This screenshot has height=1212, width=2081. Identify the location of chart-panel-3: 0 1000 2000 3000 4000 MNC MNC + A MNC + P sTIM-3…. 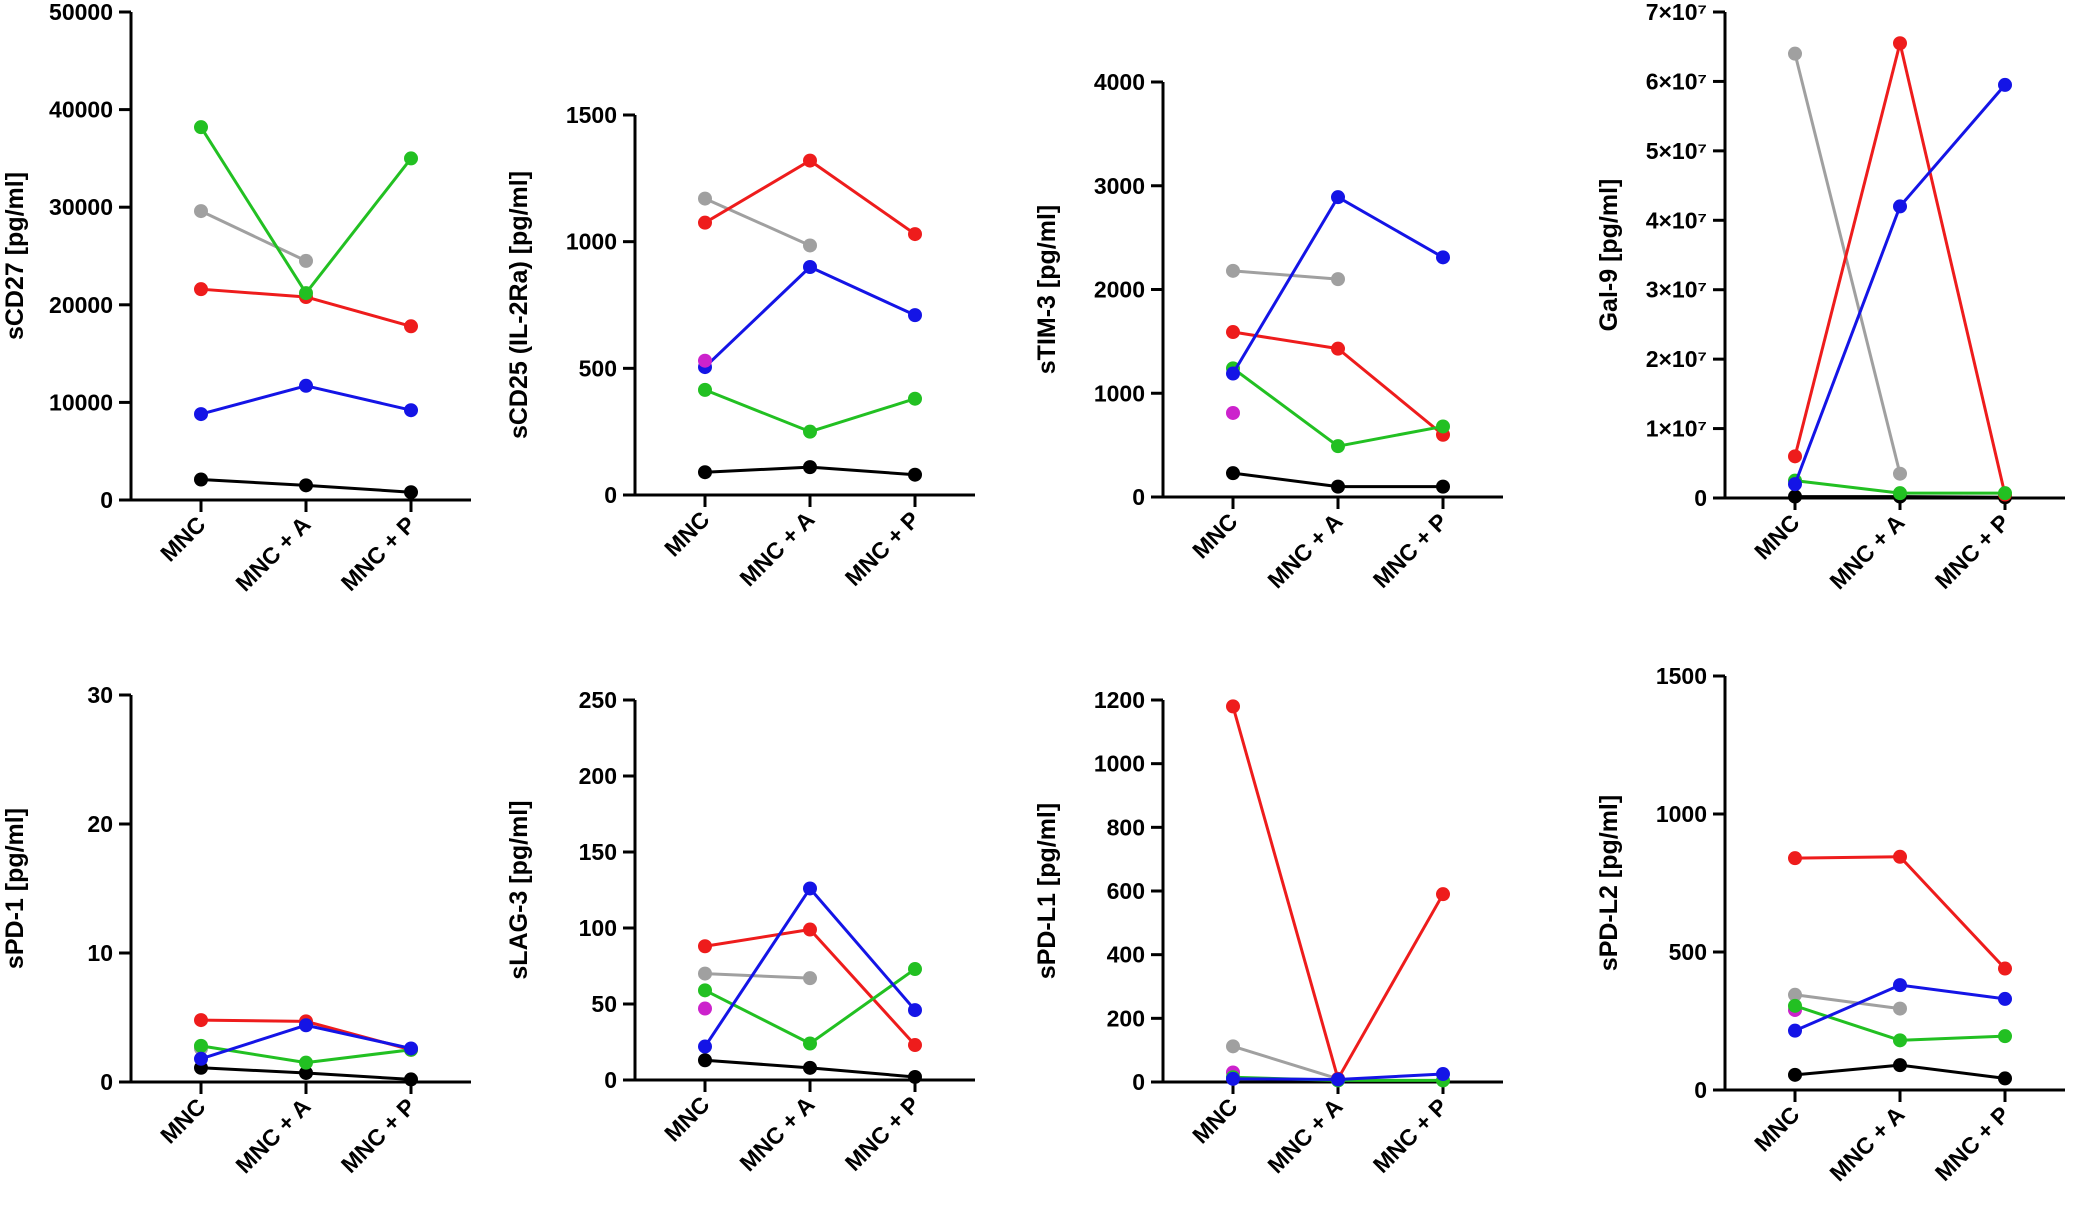
(1268, 331).